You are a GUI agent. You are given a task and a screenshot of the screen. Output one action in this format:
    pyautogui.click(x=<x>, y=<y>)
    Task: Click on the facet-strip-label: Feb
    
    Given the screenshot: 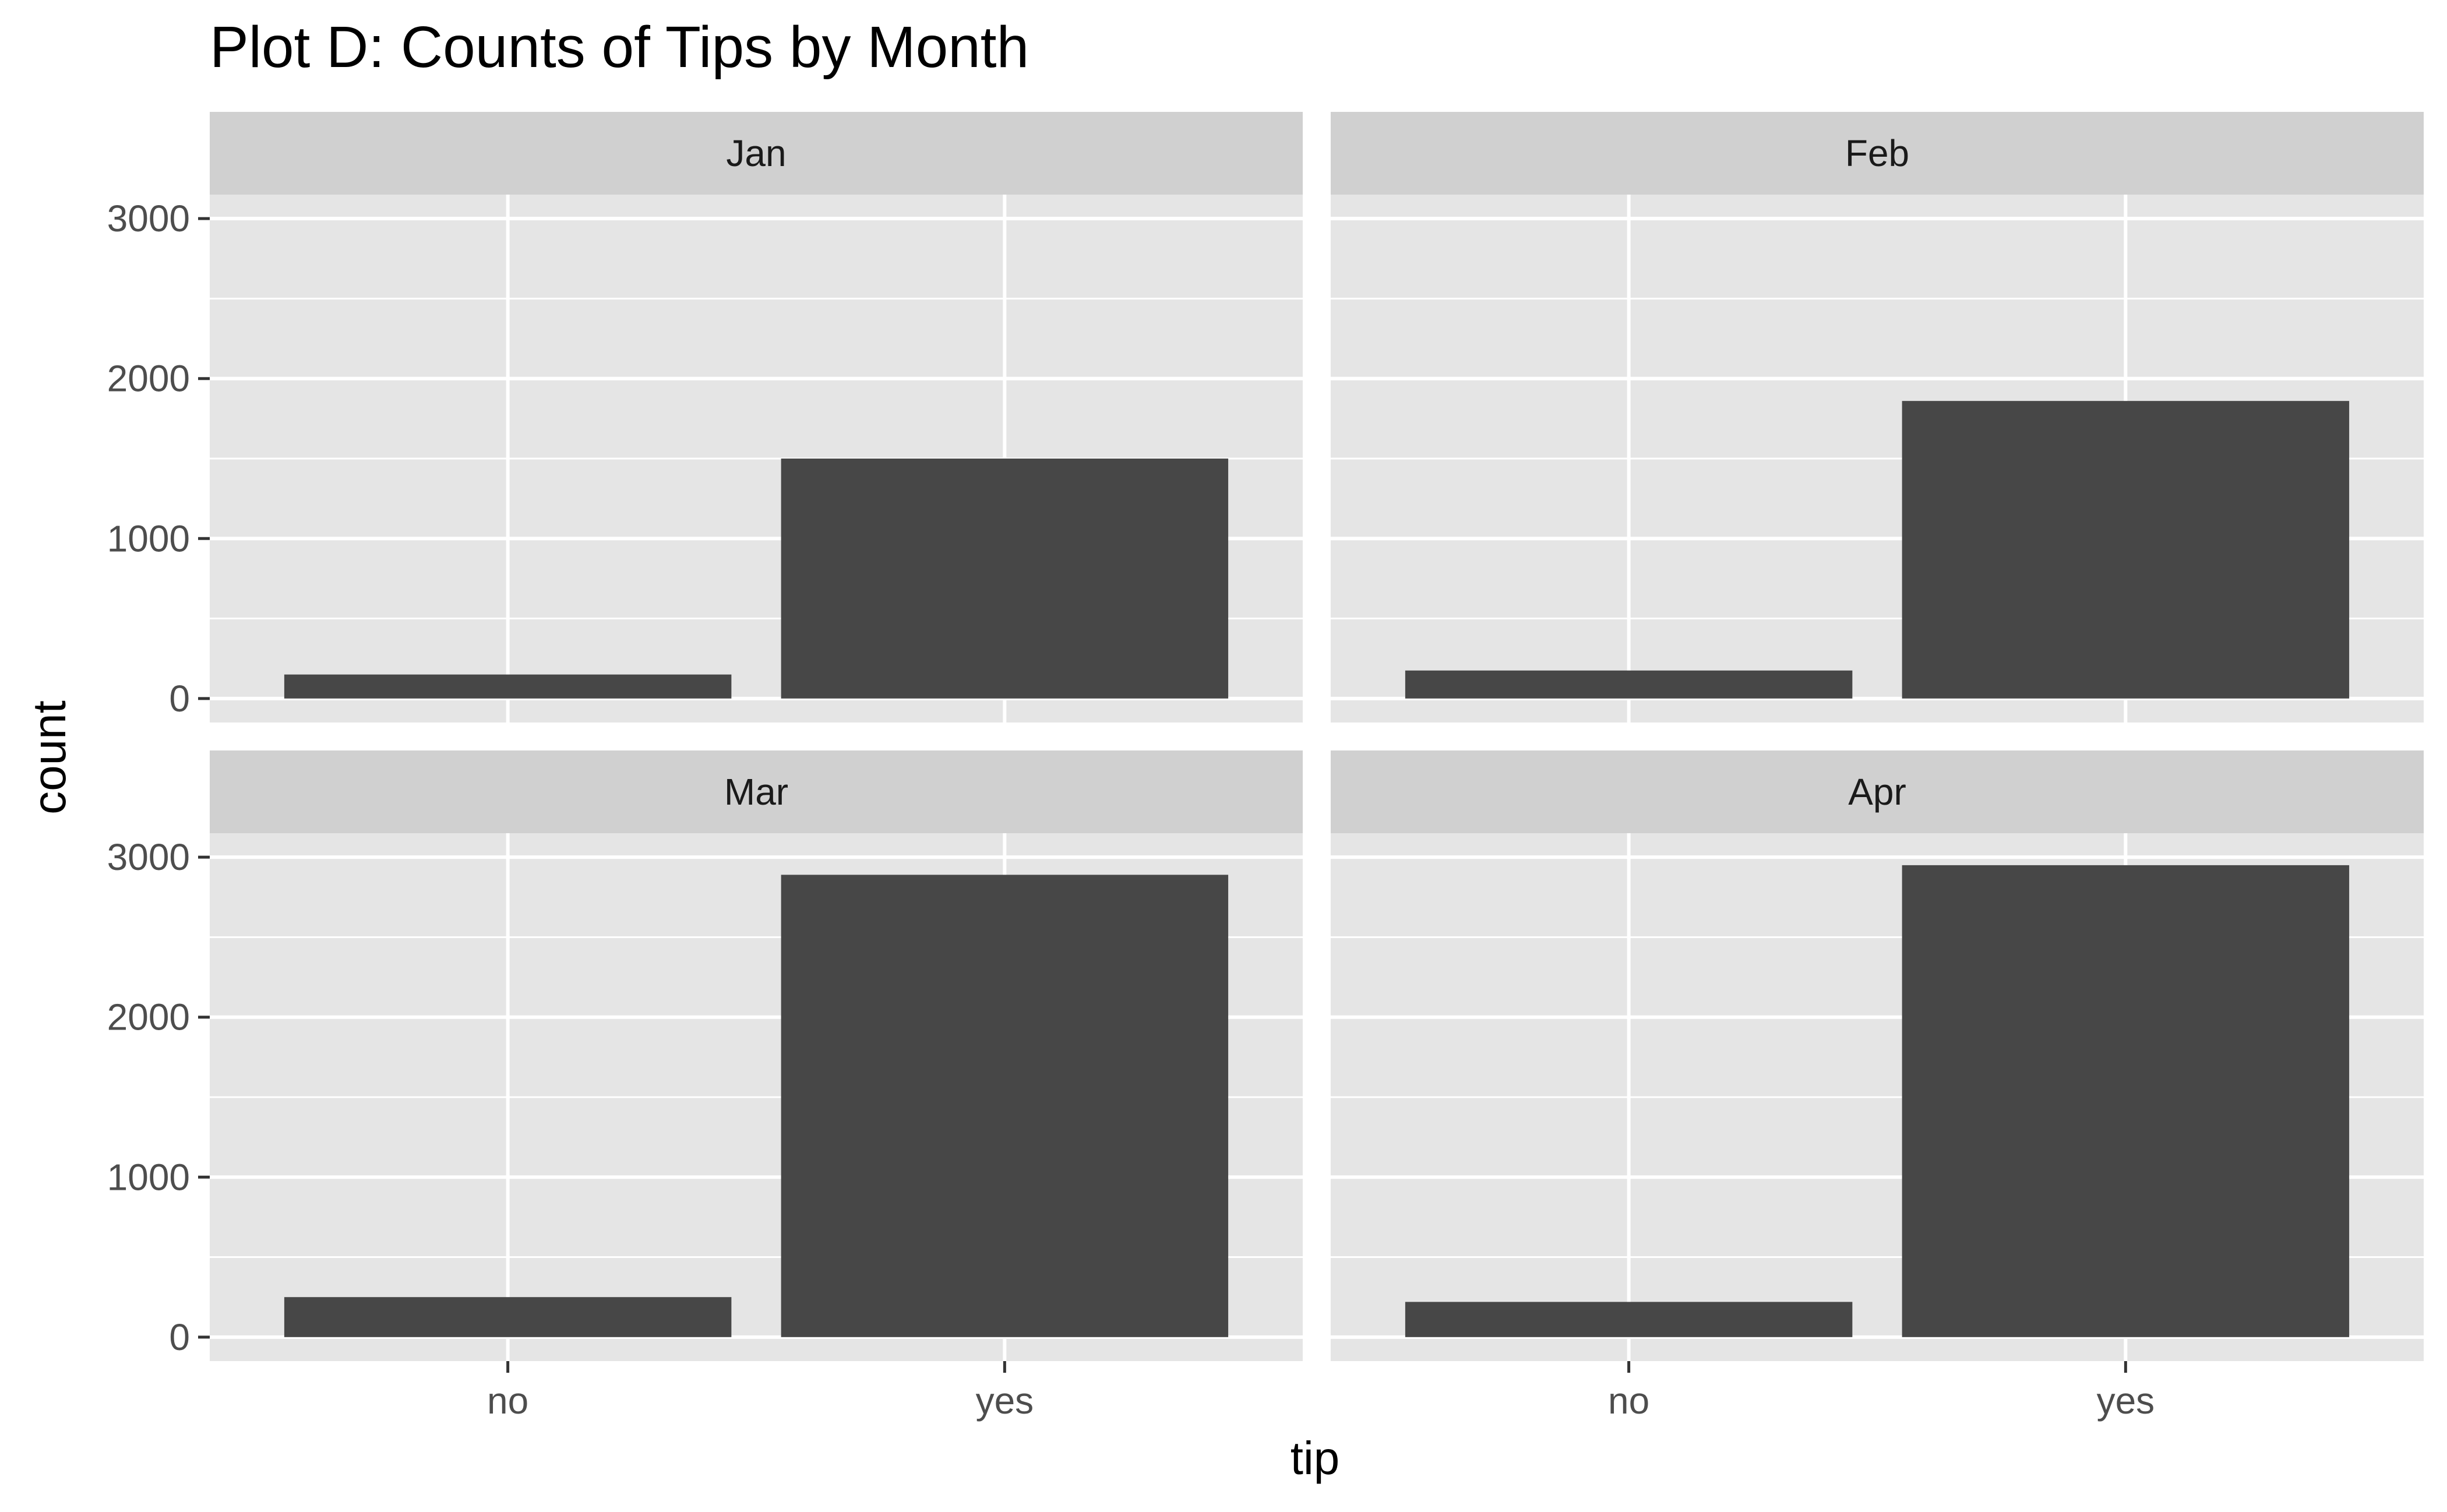 What is the action you would take?
    pyautogui.click(x=1877, y=153)
    